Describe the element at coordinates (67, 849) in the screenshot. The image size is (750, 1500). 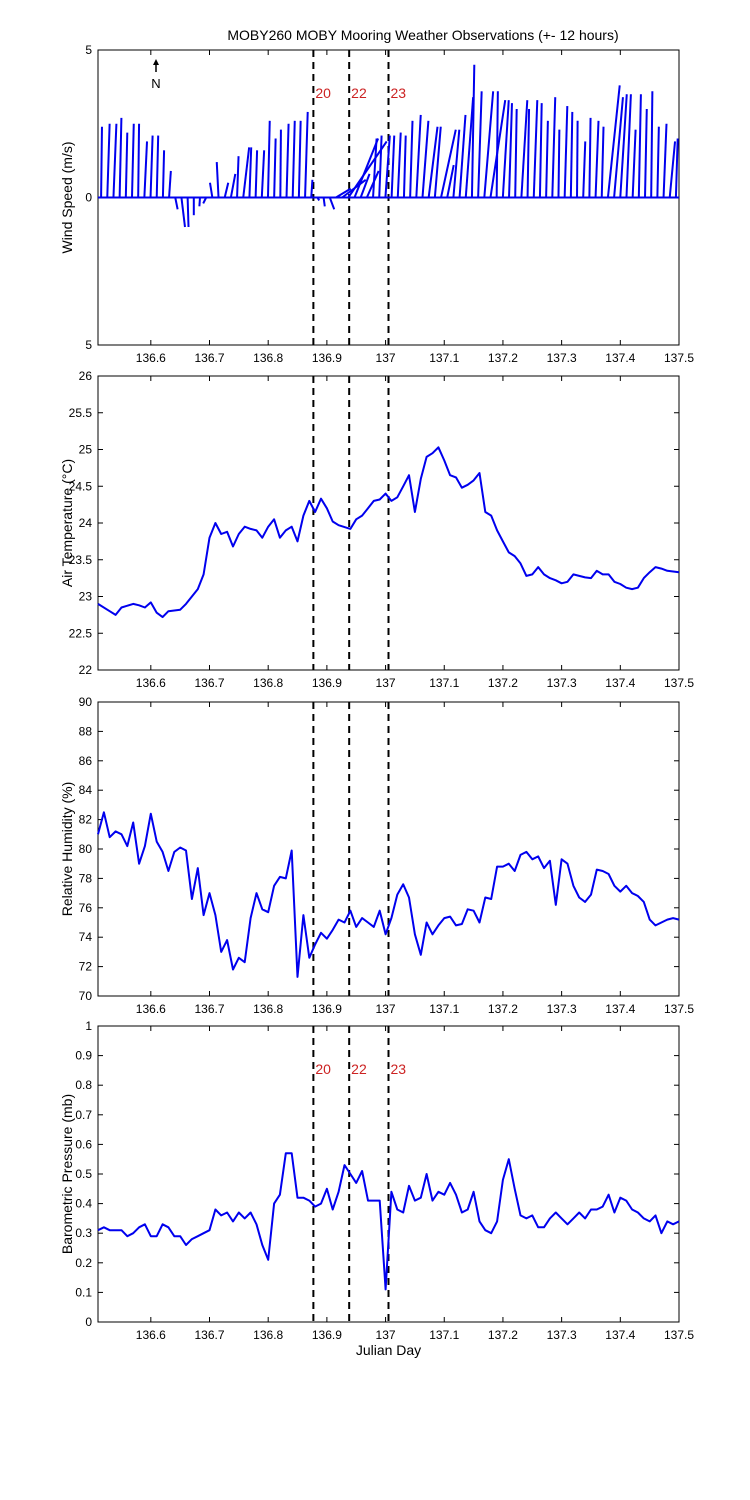
I see `y-axis-label: Relative Humidity (%)` at that location.